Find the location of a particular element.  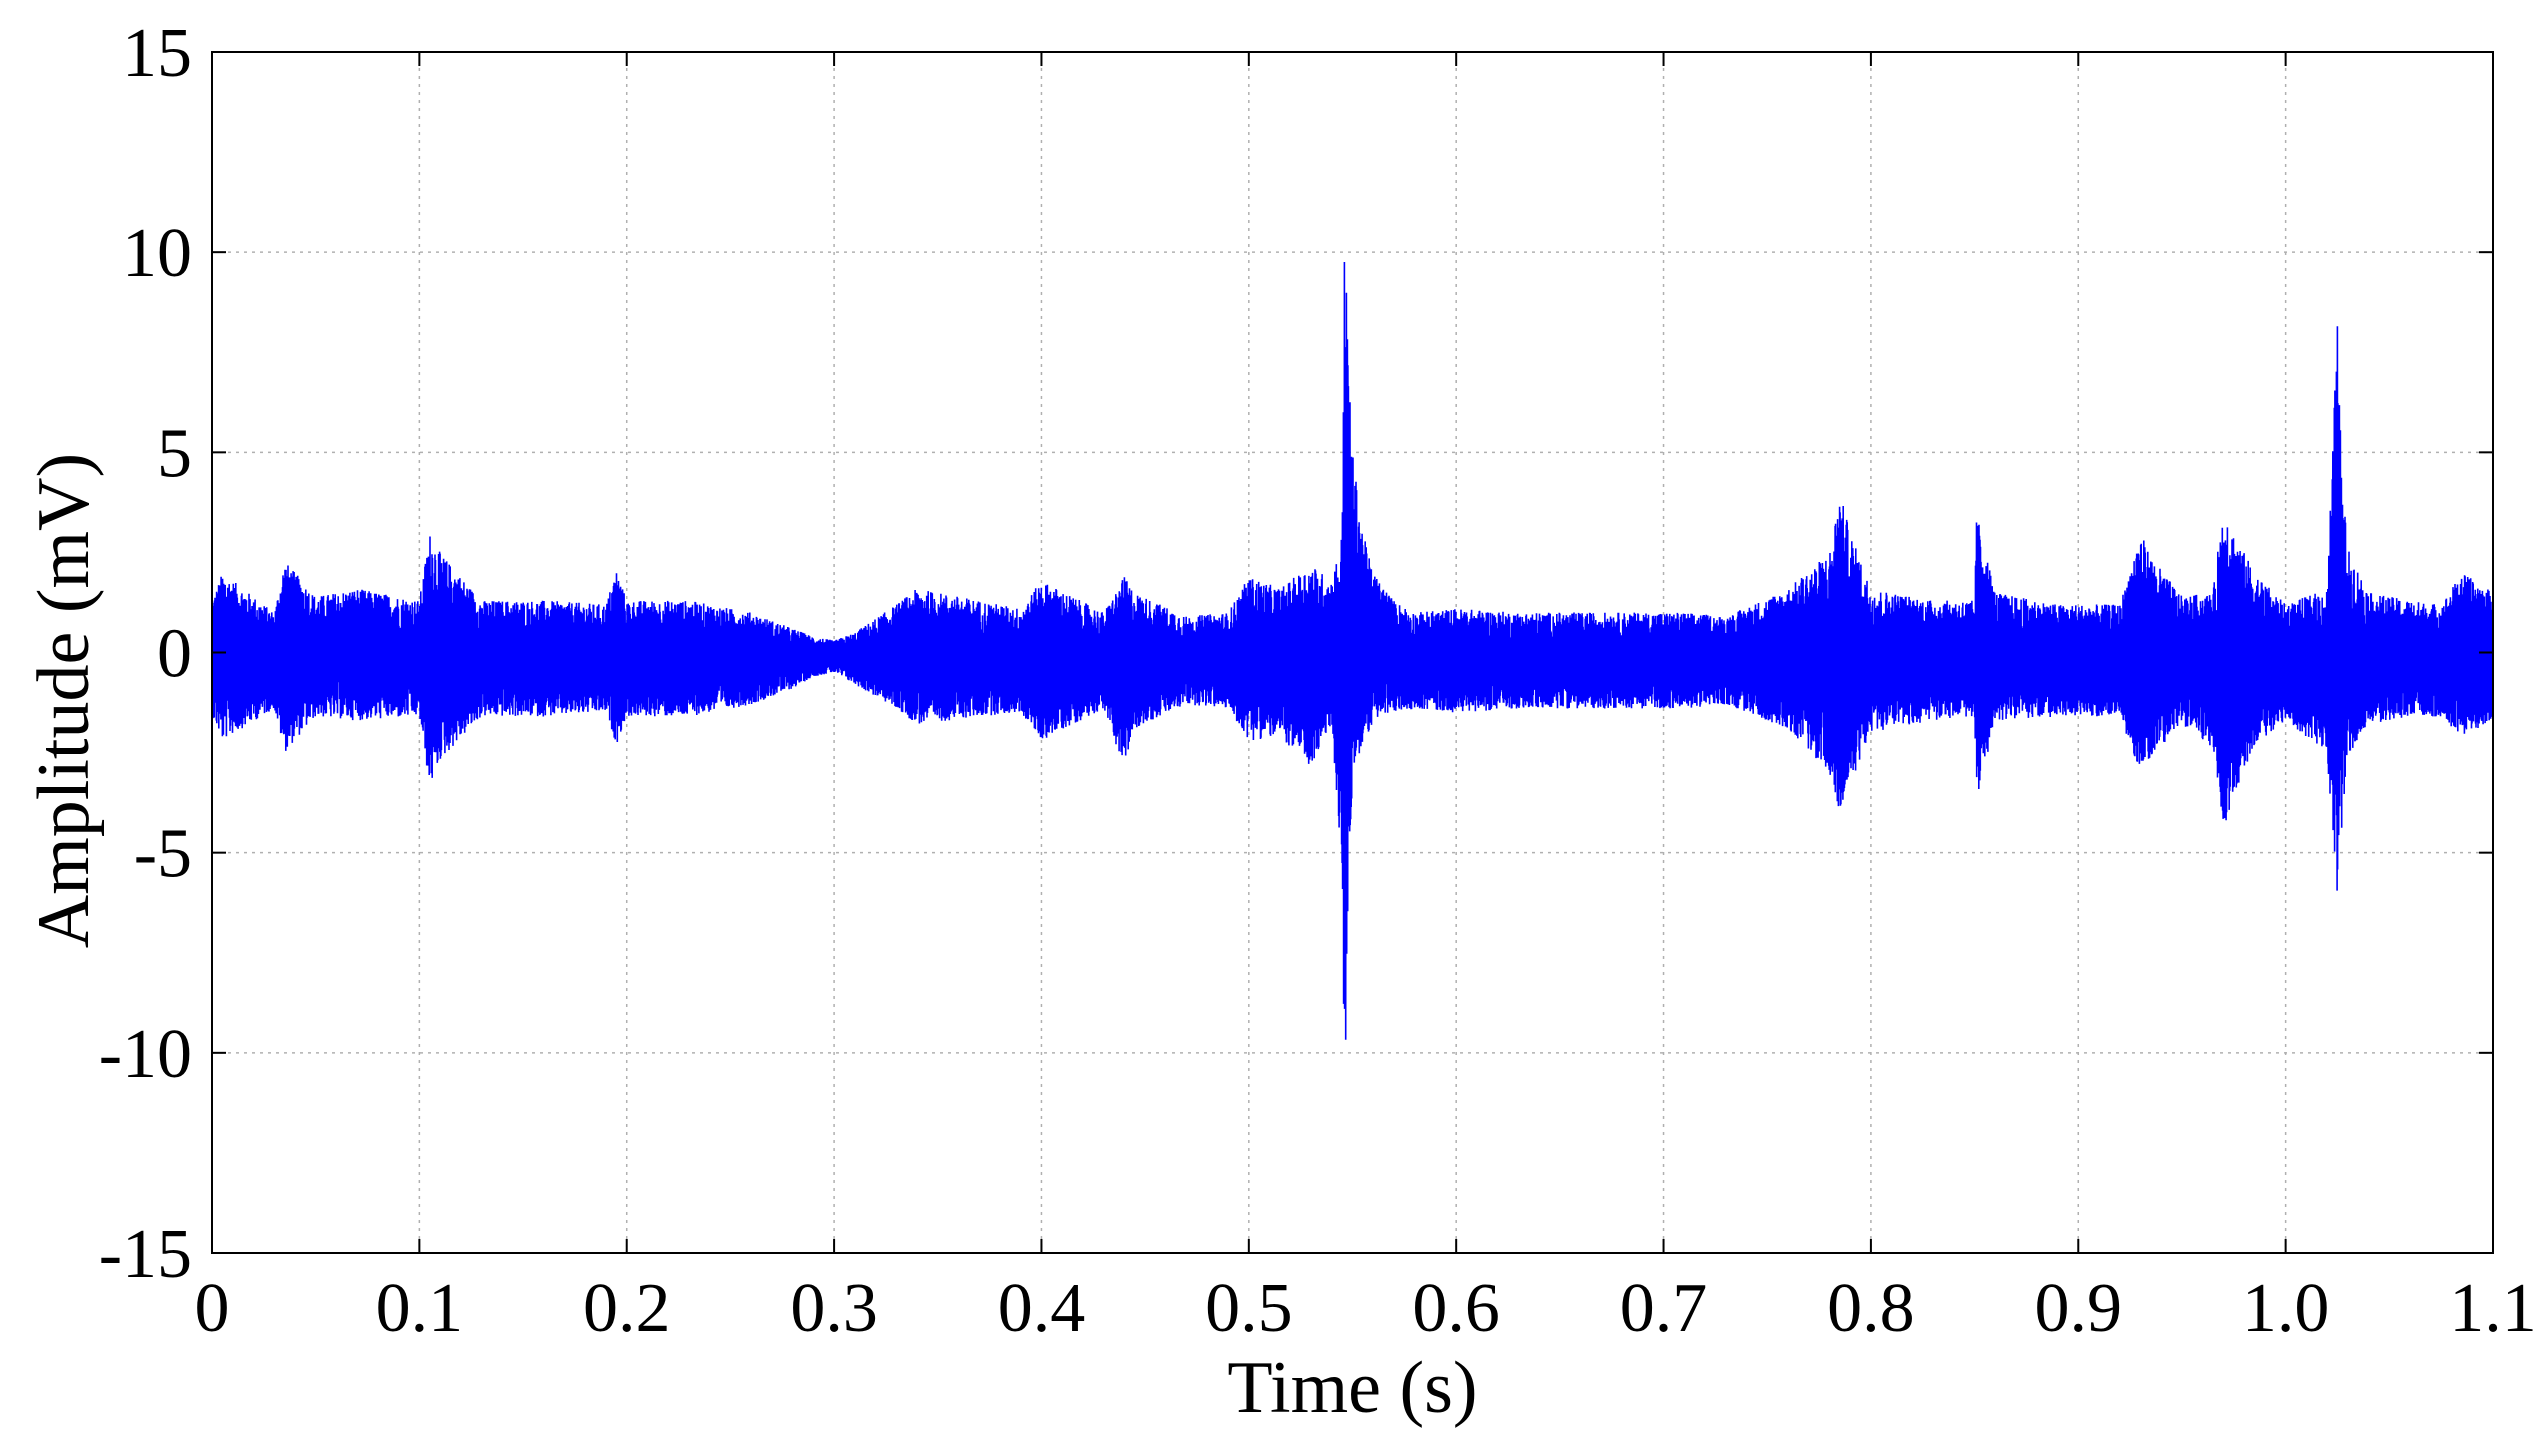

x-tick-label: 0.1 is located at coordinates (420, 1308).